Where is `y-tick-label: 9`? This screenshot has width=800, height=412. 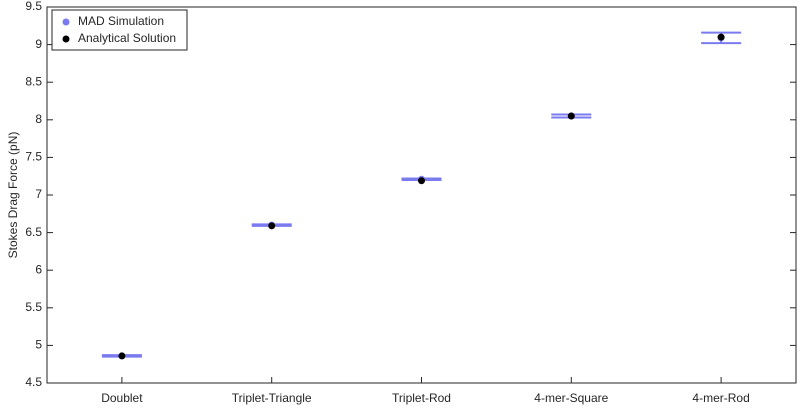 y-tick-label: 9 is located at coordinates (38, 44).